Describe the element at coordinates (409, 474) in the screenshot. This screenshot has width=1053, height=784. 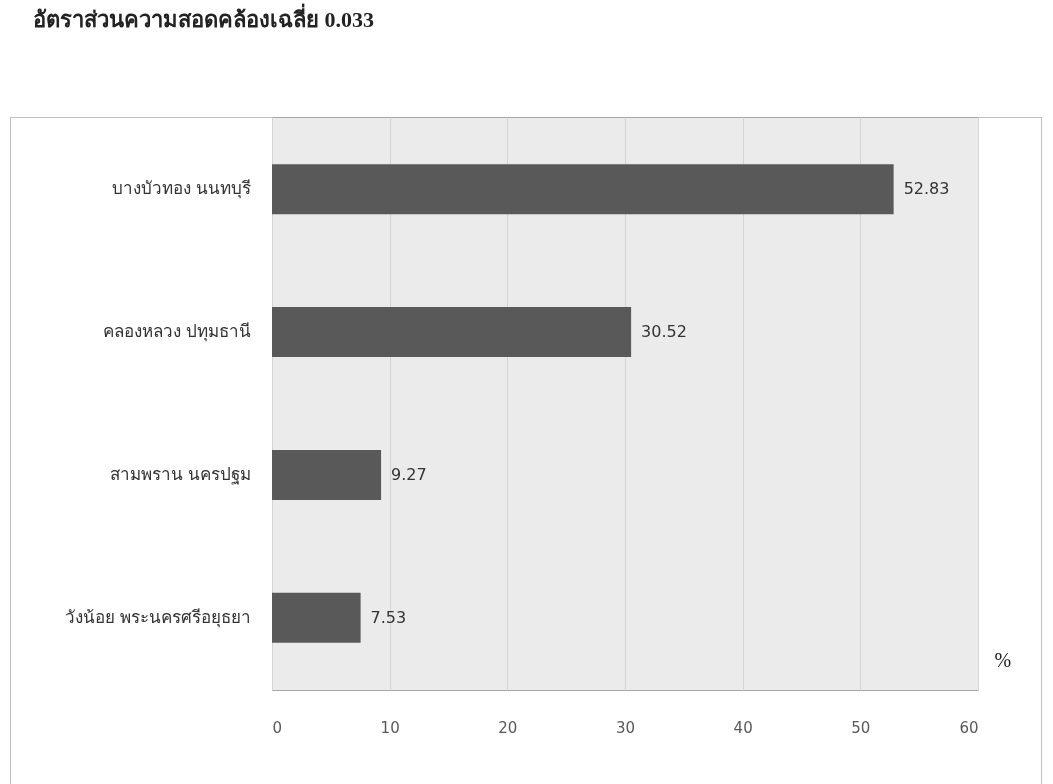
I see `data-label: 9.27` at that location.